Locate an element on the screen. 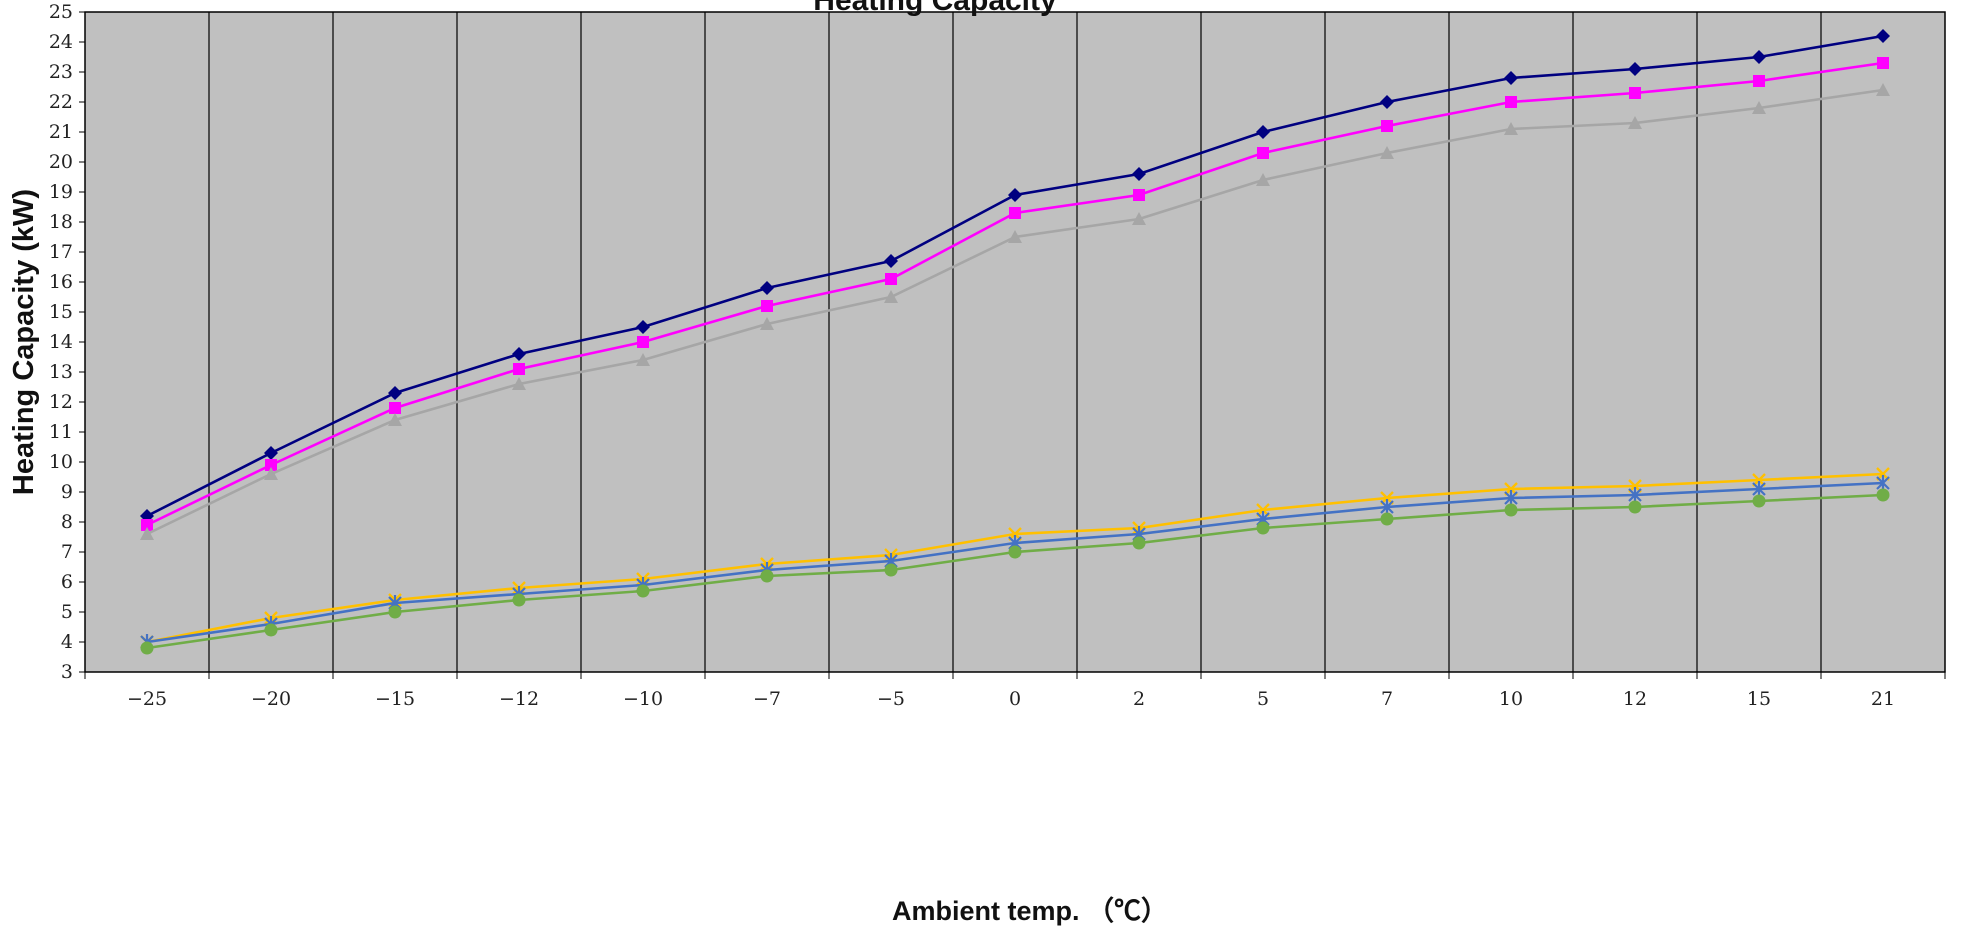 This screenshot has width=1964, height=942. x-tick-label: −15 is located at coordinates (395, 699).